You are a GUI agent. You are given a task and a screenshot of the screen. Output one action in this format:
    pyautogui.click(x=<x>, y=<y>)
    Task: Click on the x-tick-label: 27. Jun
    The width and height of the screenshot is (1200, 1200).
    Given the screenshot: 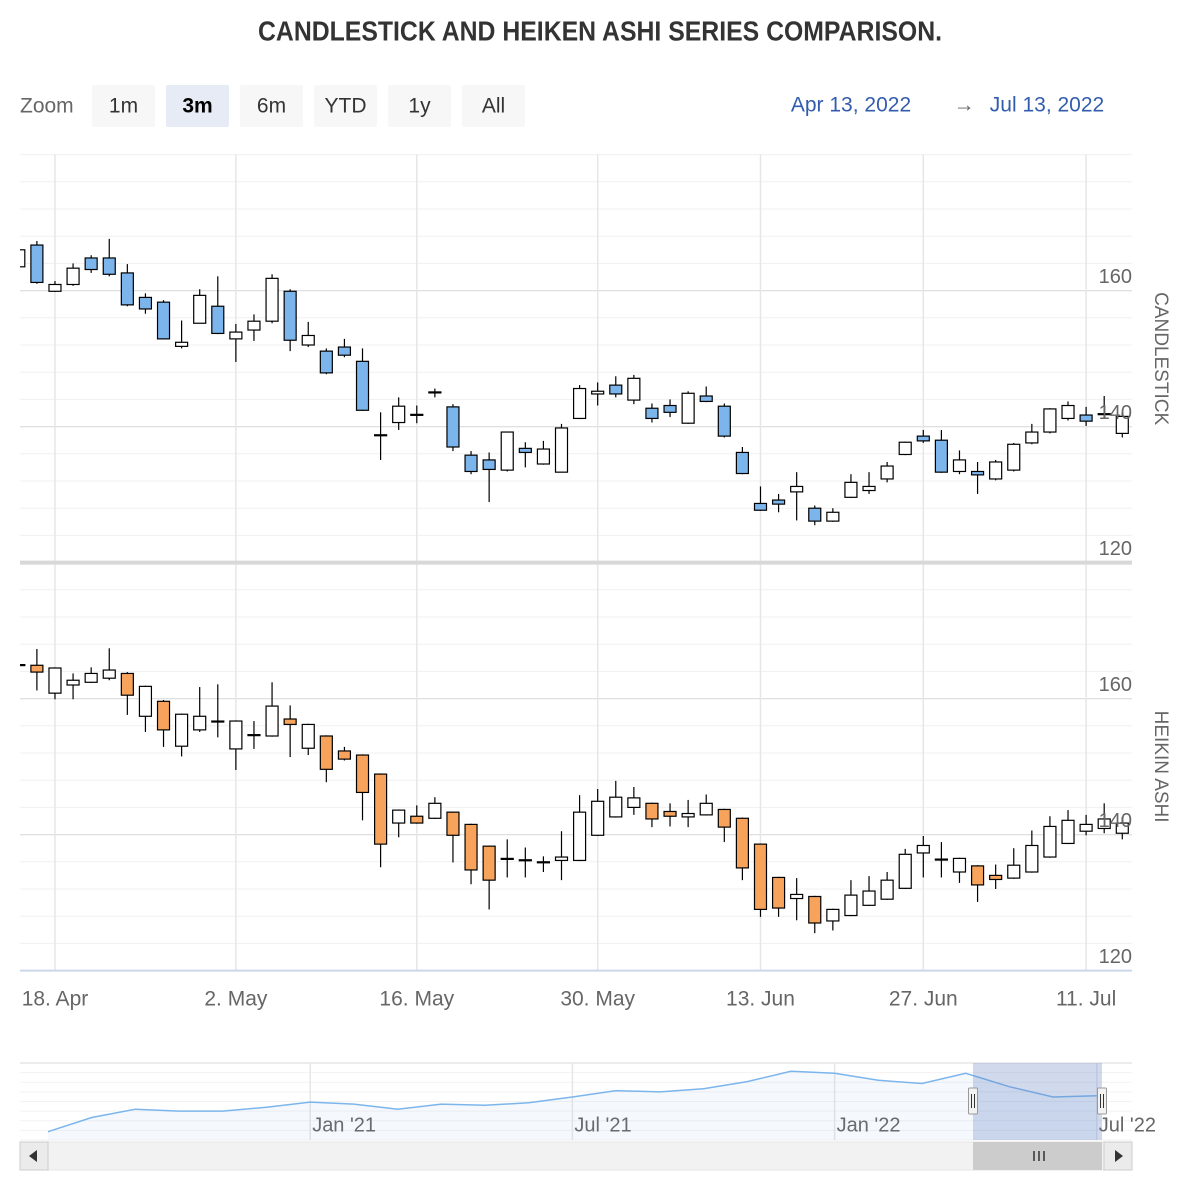 What is the action you would take?
    pyautogui.click(x=923, y=999)
    